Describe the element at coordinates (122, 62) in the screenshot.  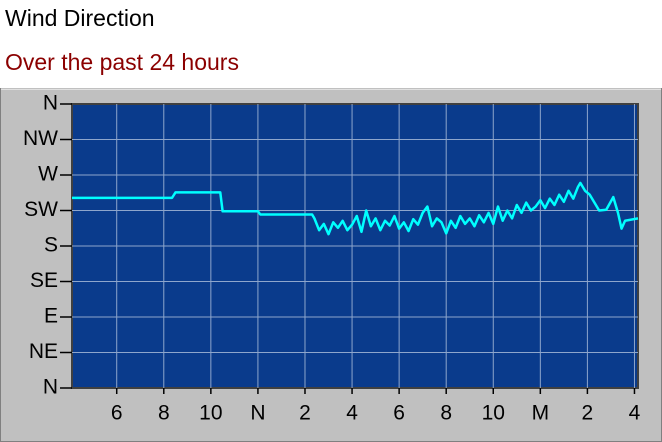
I see `chart-subtitle: Over the past 24 hours` at that location.